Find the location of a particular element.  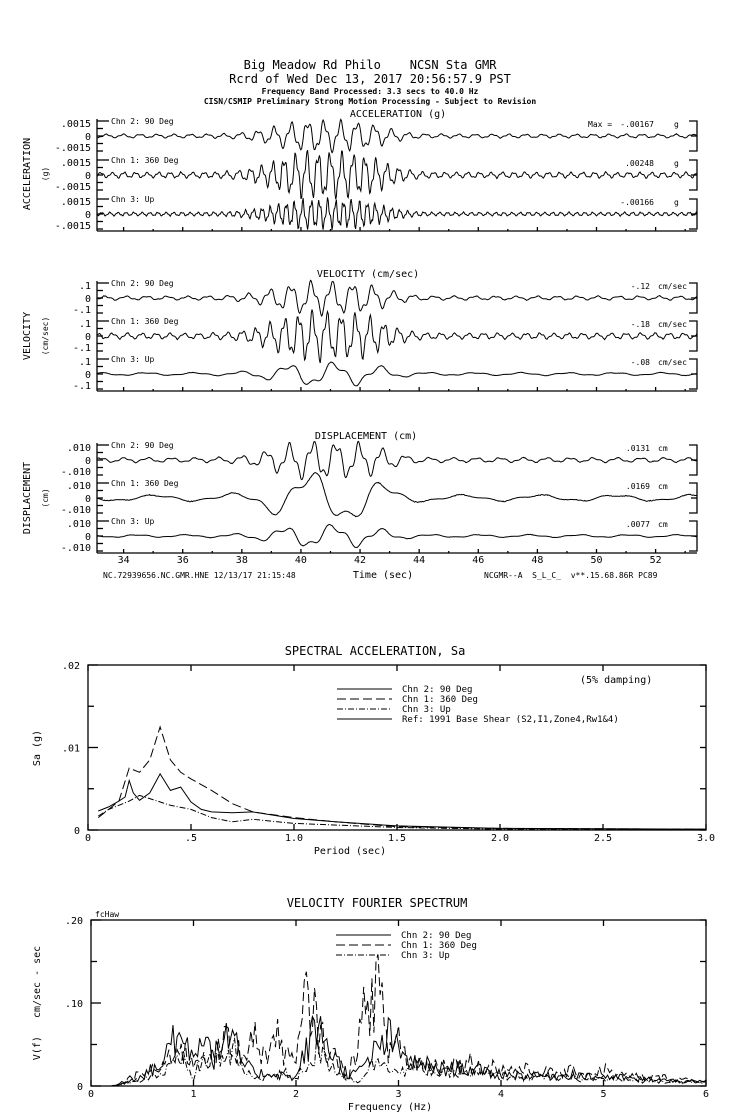

footer-right: NCGMR--A S_L_C_ v**.15.68.86R PC89 is located at coordinates (571, 575).